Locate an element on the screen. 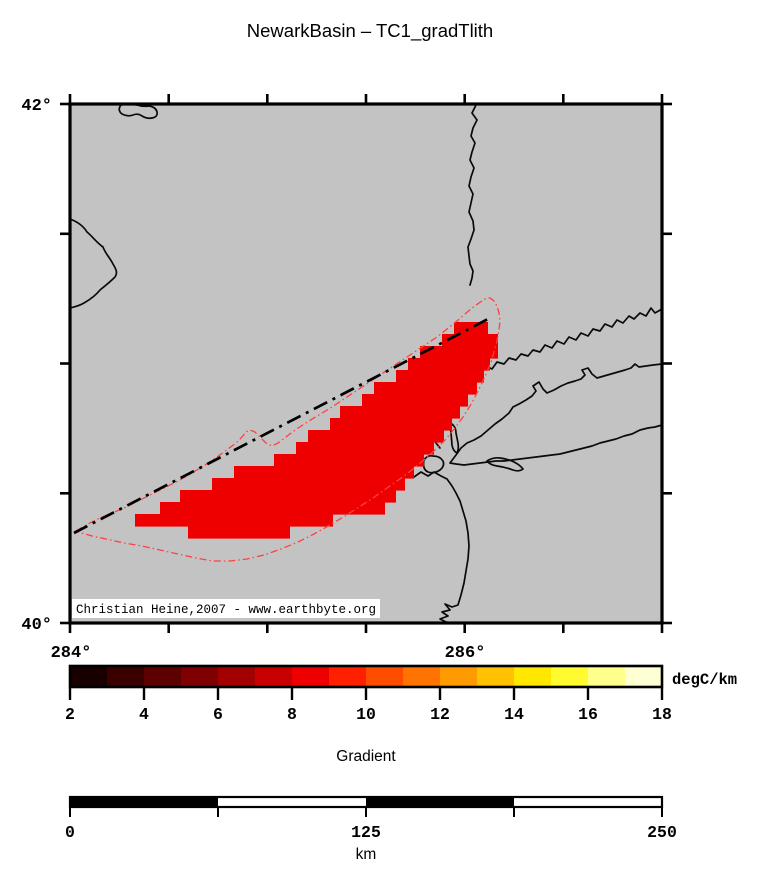 This screenshot has height=877, width=765. colorbar-tick-label: 8 is located at coordinates (292, 714).